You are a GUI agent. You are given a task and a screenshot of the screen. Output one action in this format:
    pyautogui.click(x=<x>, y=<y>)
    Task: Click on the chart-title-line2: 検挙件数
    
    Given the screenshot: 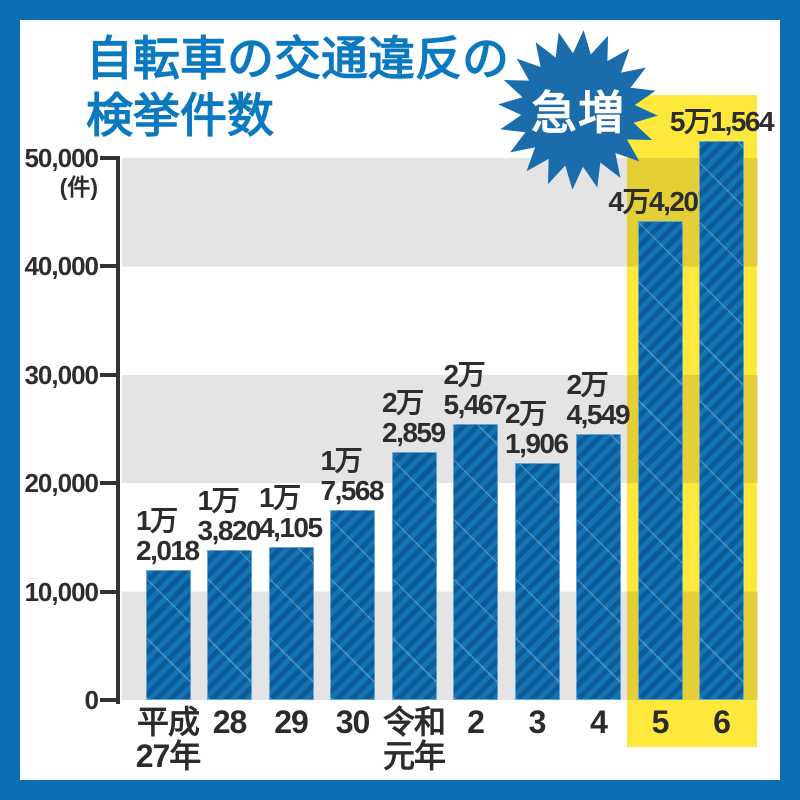 What is the action you would take?
    pyautogui.click(x=180, y=115)
    